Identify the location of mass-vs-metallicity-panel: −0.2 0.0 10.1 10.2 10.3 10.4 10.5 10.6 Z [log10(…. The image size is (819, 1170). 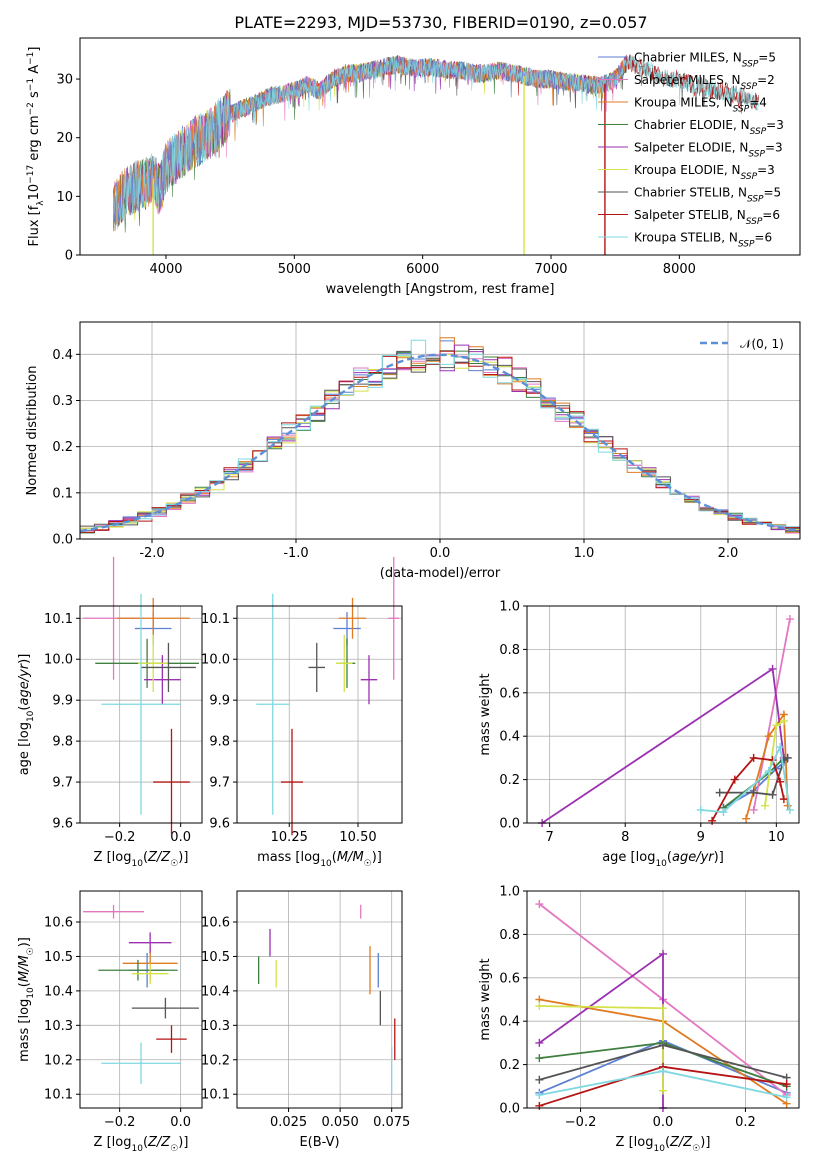
(110, 1022).